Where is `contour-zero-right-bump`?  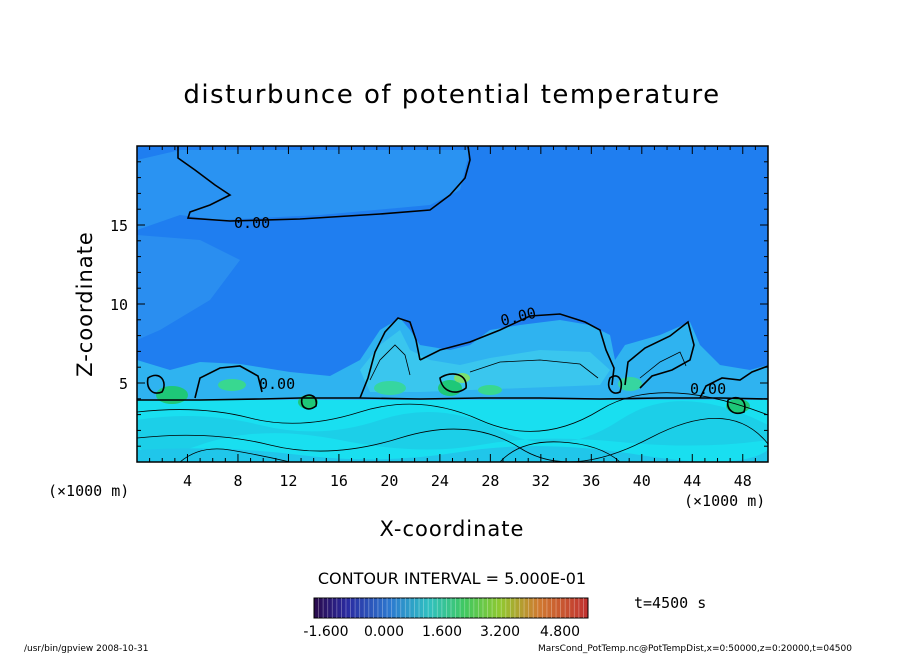
contour-zero-right-bump is located at coordinates (733, 382).